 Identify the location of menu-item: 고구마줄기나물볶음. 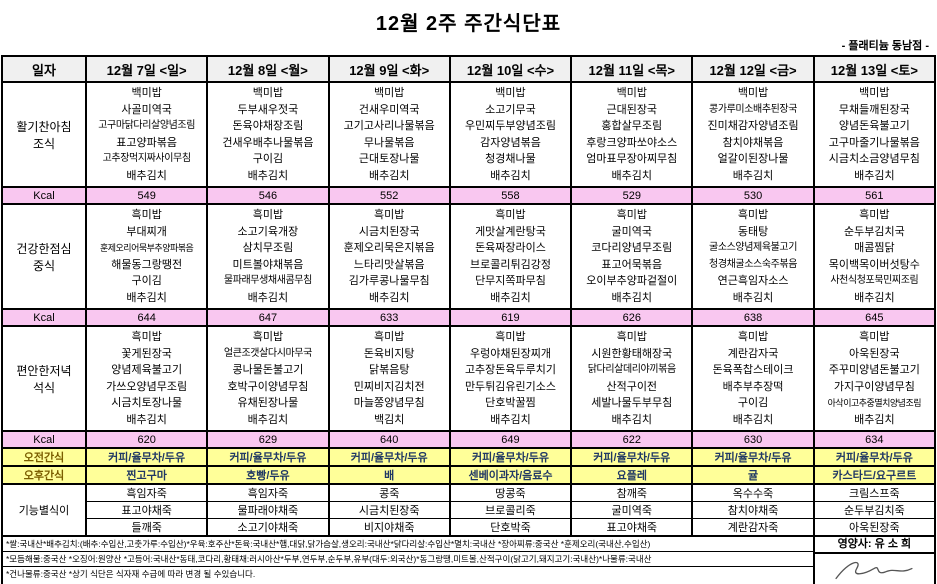
(874, 142).